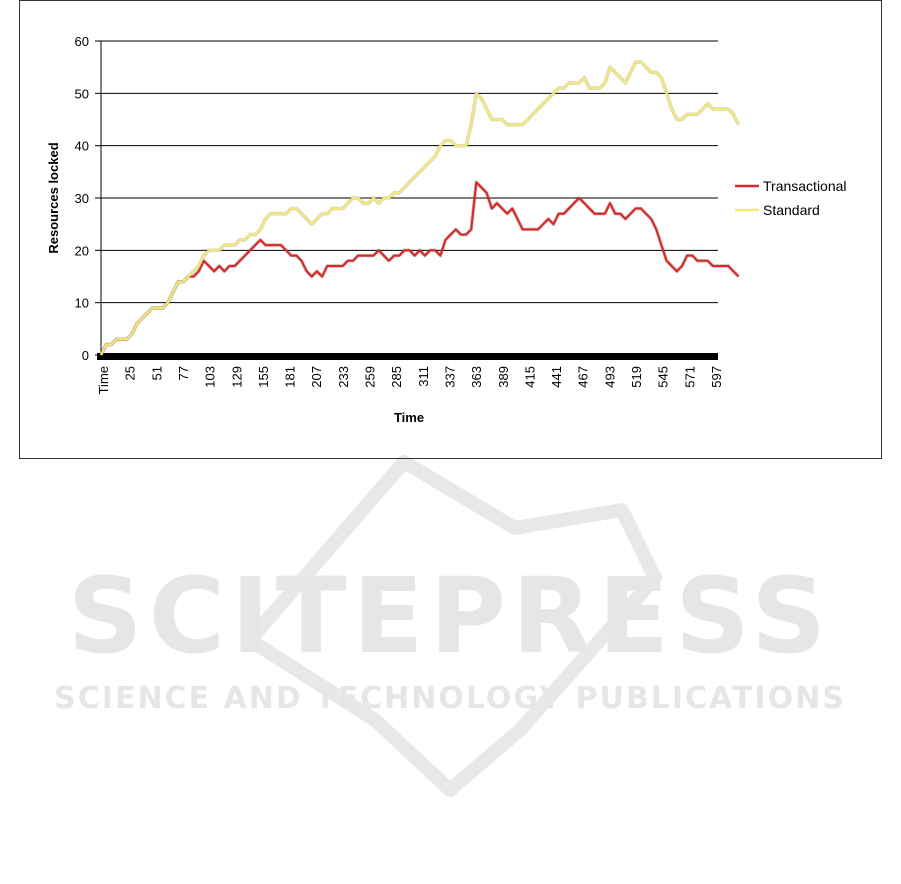  What do you see at coordinates (263, 377) in the screenshot?
I see `x-tick-label: 155` at bounding box center [263, 377].